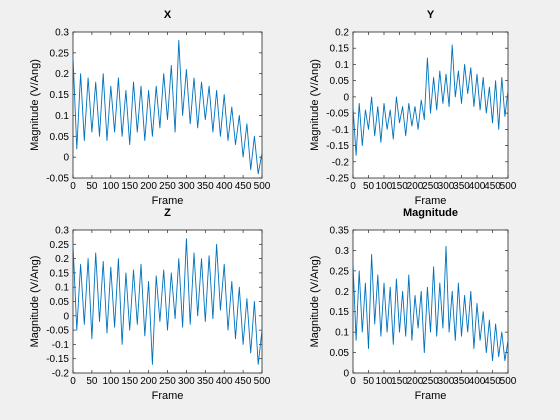  I want to click on chart-title: Magnitude, so click(430, 213).